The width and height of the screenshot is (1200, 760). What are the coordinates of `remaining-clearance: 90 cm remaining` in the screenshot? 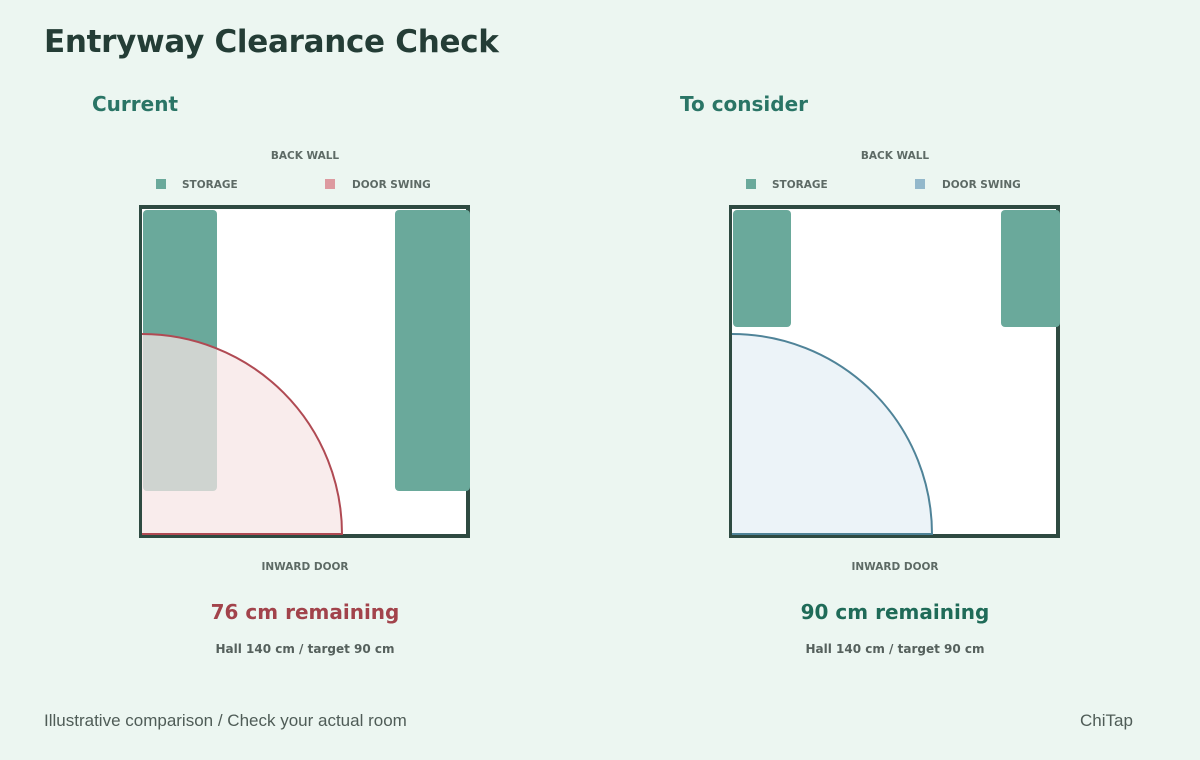 It's located at (895, 612).